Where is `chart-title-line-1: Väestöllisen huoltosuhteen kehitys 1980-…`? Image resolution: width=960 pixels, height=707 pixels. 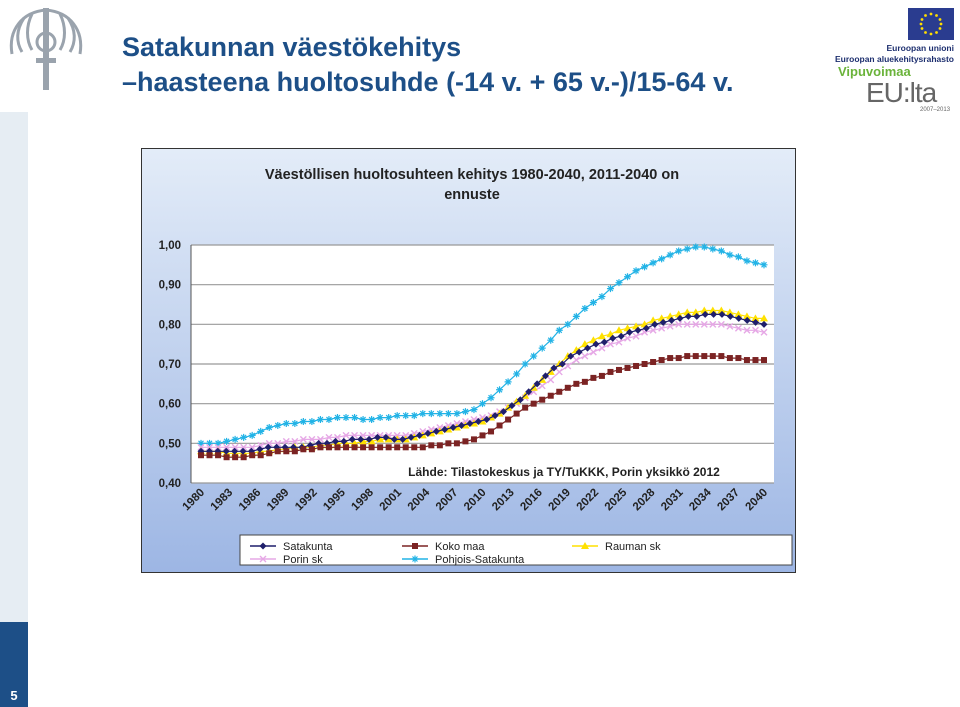 chart-title-line-1: Väestöllisen huoltosuhteen kehitys 1980-… is located at coordinates (472, 175).